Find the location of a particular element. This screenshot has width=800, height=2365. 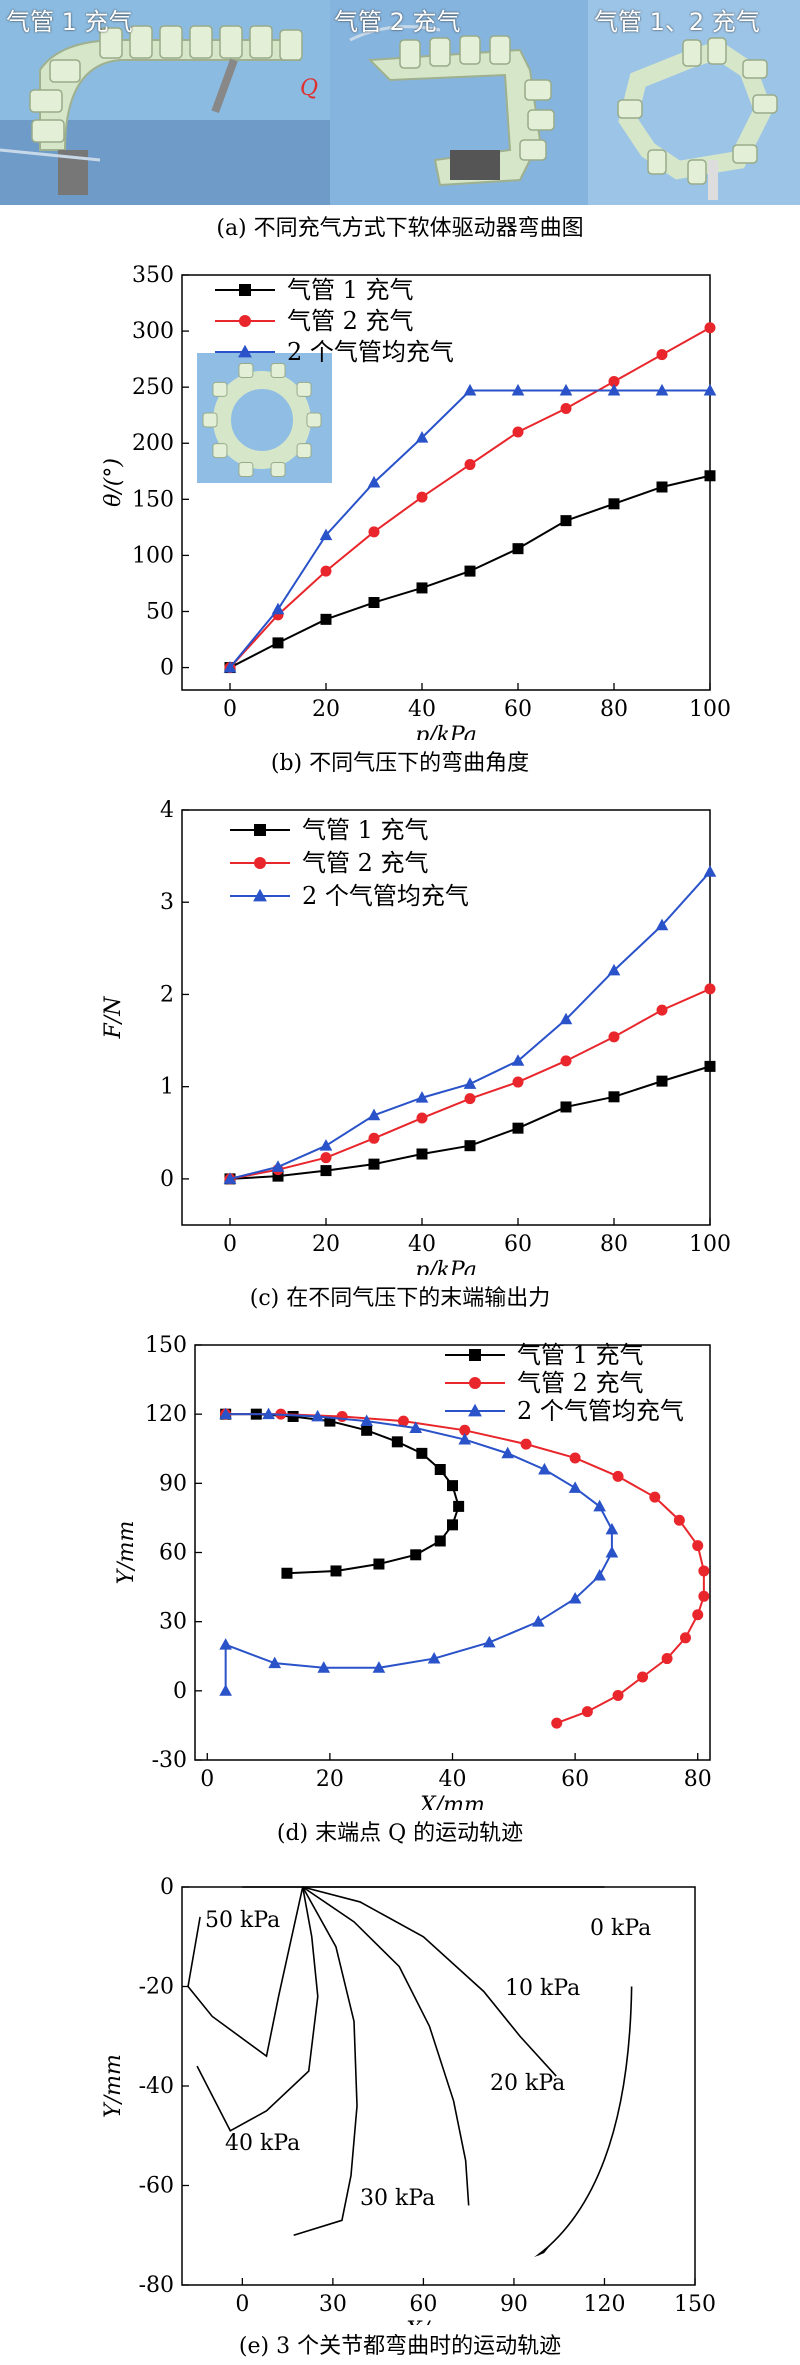

y-tick-label: 100 is located at coordinates (153, 555).